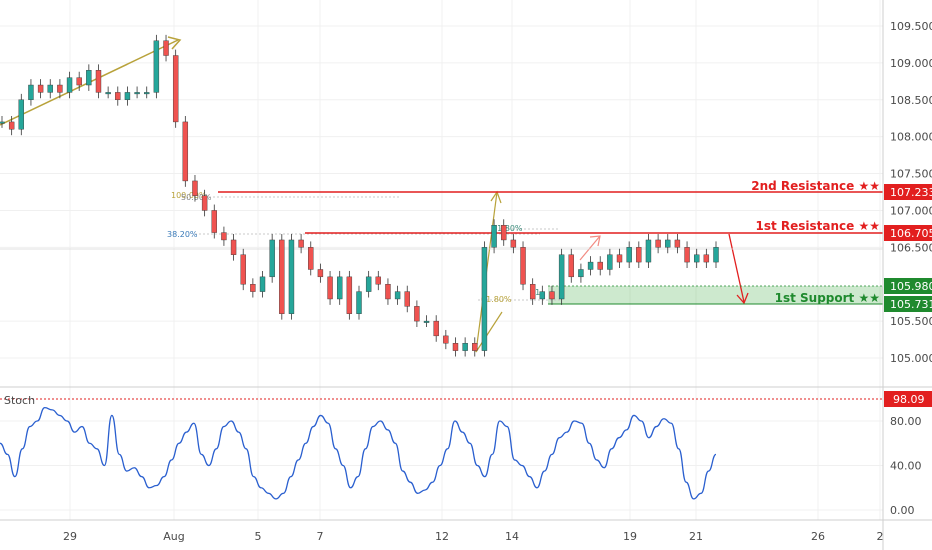 The height and width of the screenshot is (550, 932). I want to click on stoch-axis: 80.00 40.00 0.00, so click(906, 466).